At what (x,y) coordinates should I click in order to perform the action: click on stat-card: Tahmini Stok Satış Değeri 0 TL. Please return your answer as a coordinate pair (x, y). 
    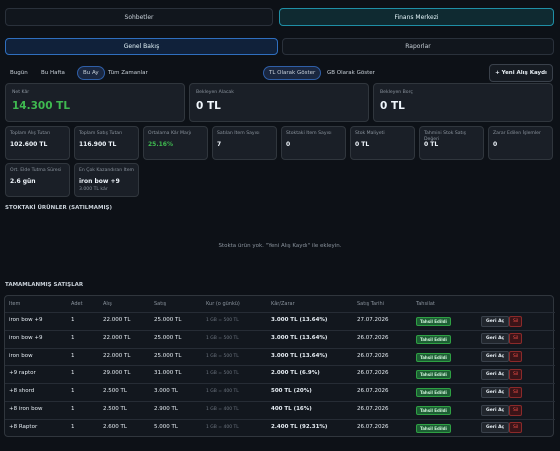
    Looking at the image, I should click on (451, 143).